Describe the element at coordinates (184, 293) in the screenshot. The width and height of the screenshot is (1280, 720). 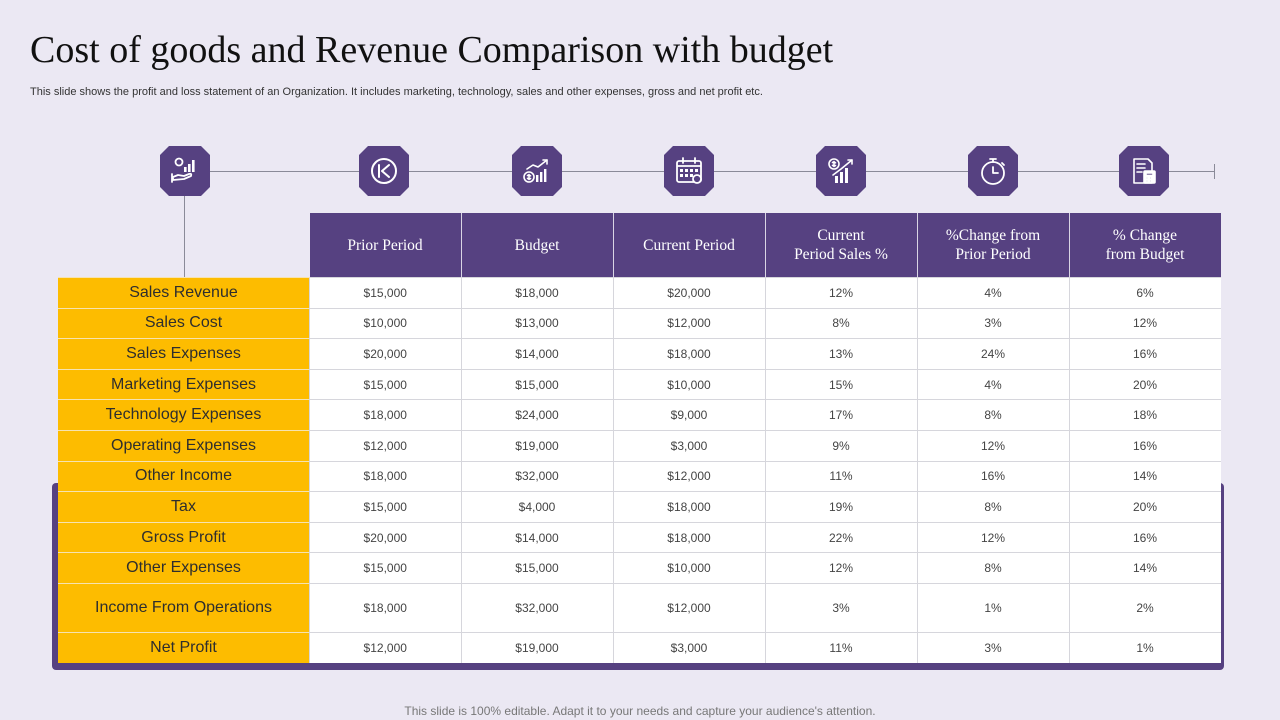
I see `row-label: Sales Revenue` at that location.